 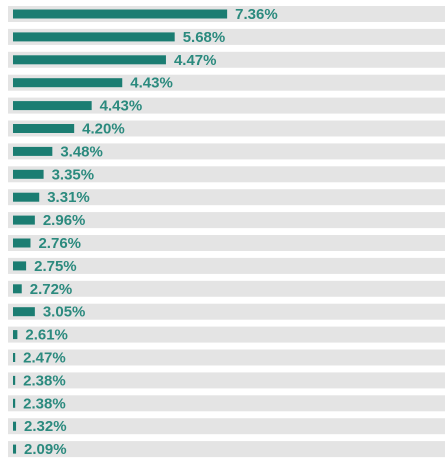 I want to click on bar-label: 2.47%, so click(x=44, y=357).